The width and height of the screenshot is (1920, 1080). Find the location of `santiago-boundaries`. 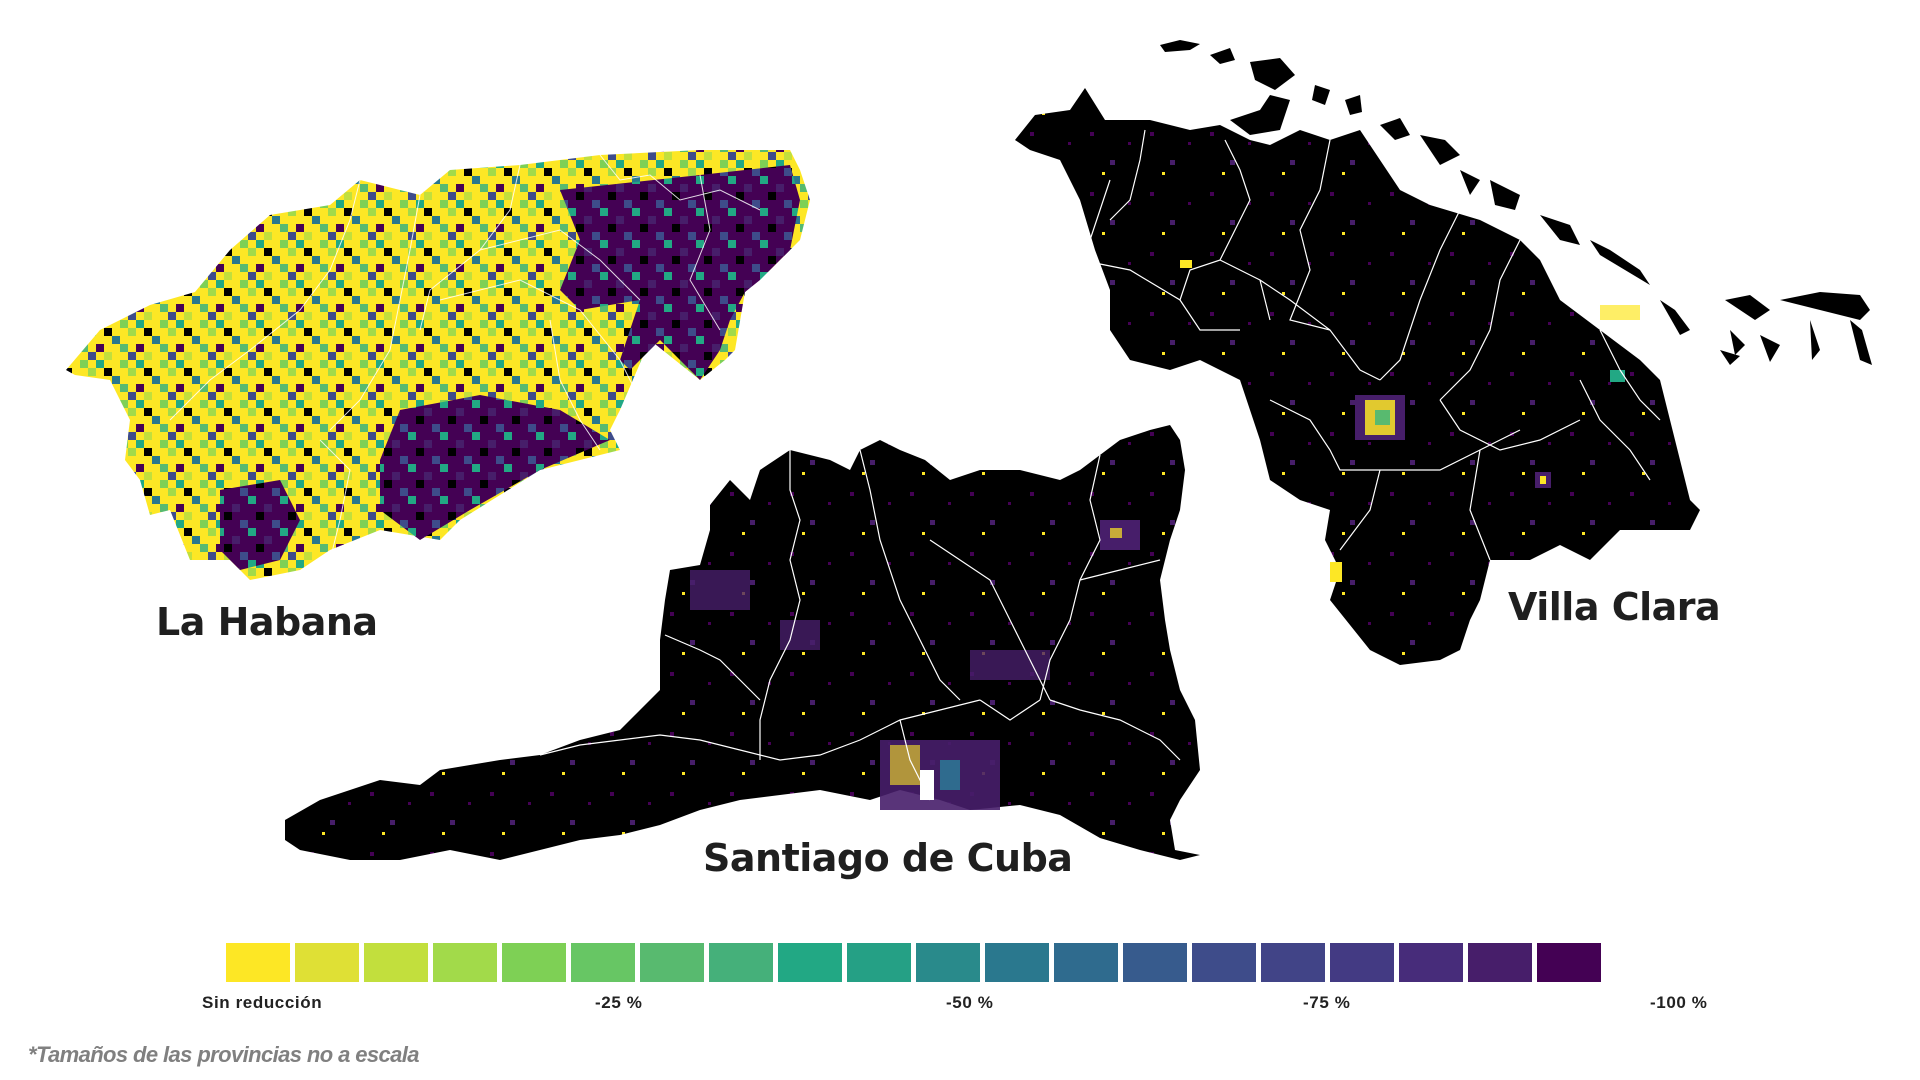

santiago-boundaries is located at coordinates (860, 625).